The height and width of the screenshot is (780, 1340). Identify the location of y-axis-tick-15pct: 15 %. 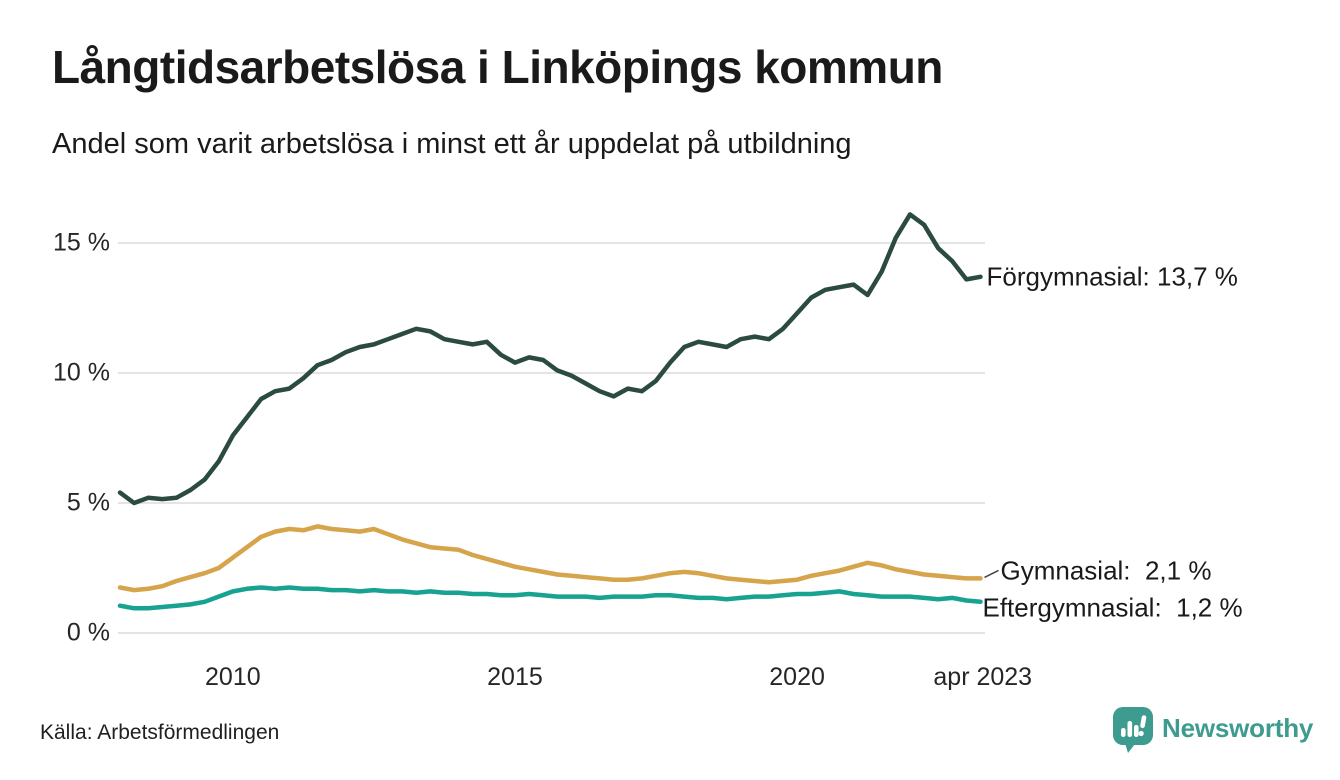
(81, 242).